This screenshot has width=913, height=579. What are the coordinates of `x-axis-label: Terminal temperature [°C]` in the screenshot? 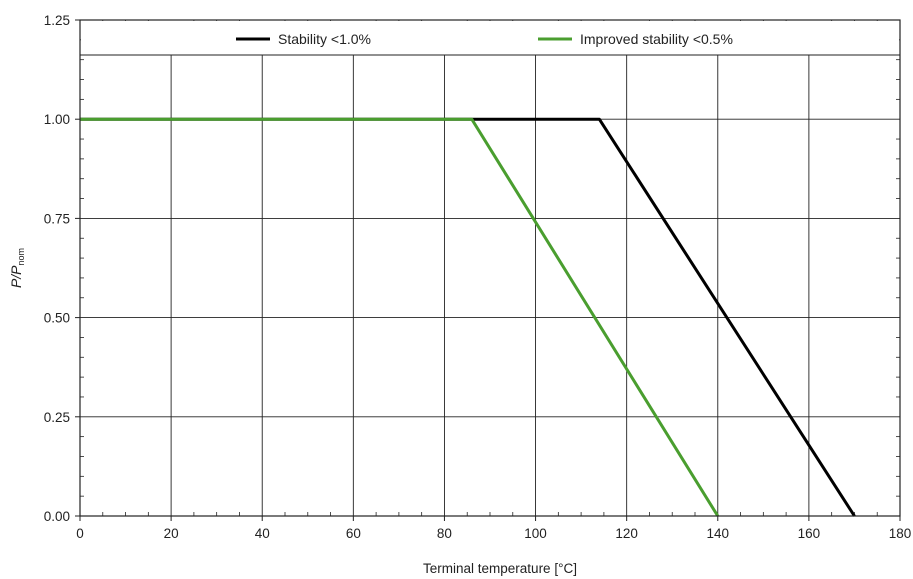 It's located at (500, 568).